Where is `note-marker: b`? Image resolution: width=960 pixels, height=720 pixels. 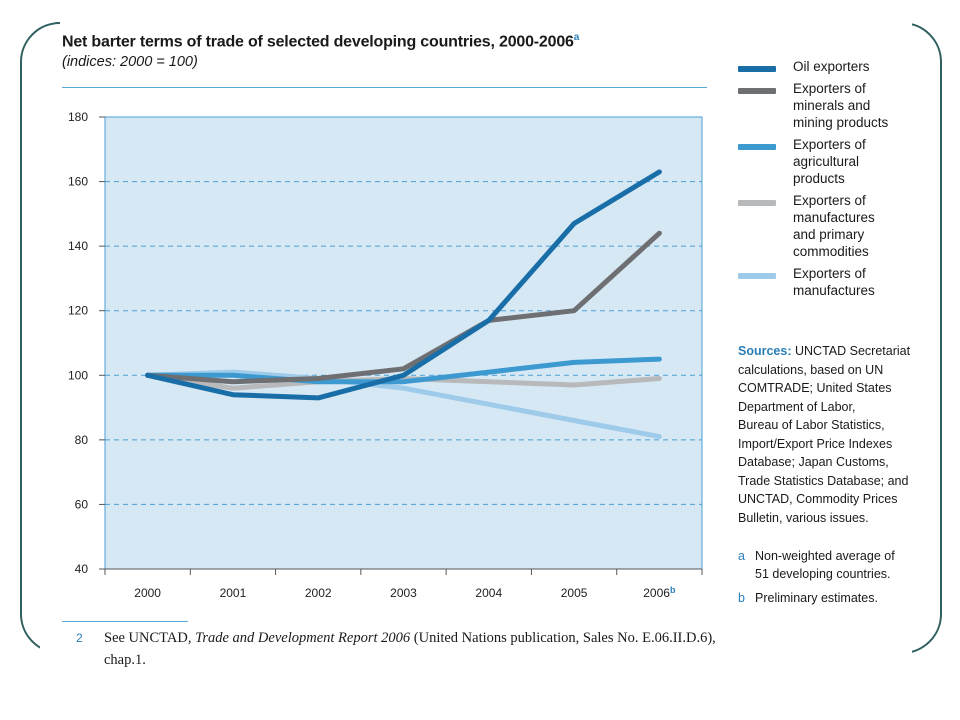 note-marker: b is located at coordinates (741, 598).